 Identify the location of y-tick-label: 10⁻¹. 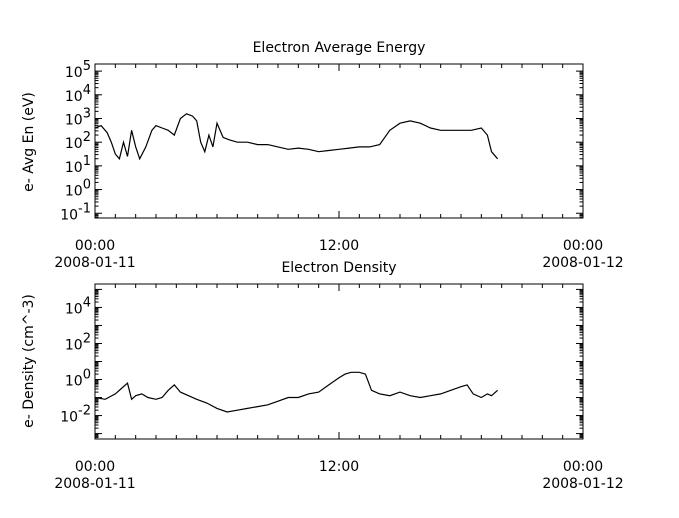
(75, 212).